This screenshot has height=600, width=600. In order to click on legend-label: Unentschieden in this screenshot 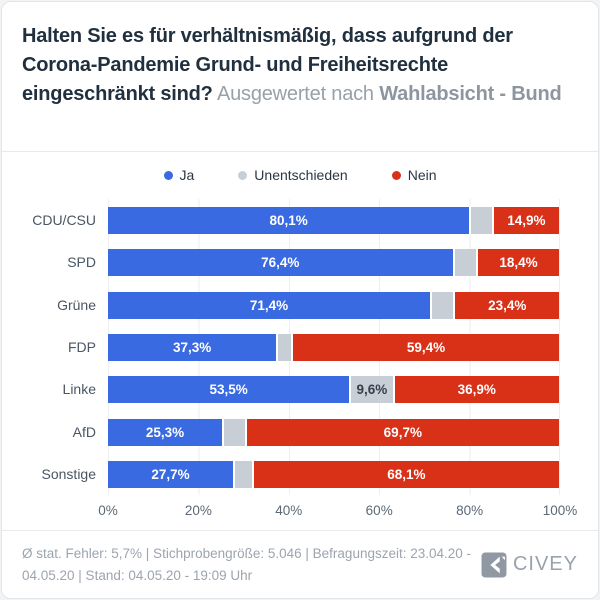, I will do `click(301, 175)`.